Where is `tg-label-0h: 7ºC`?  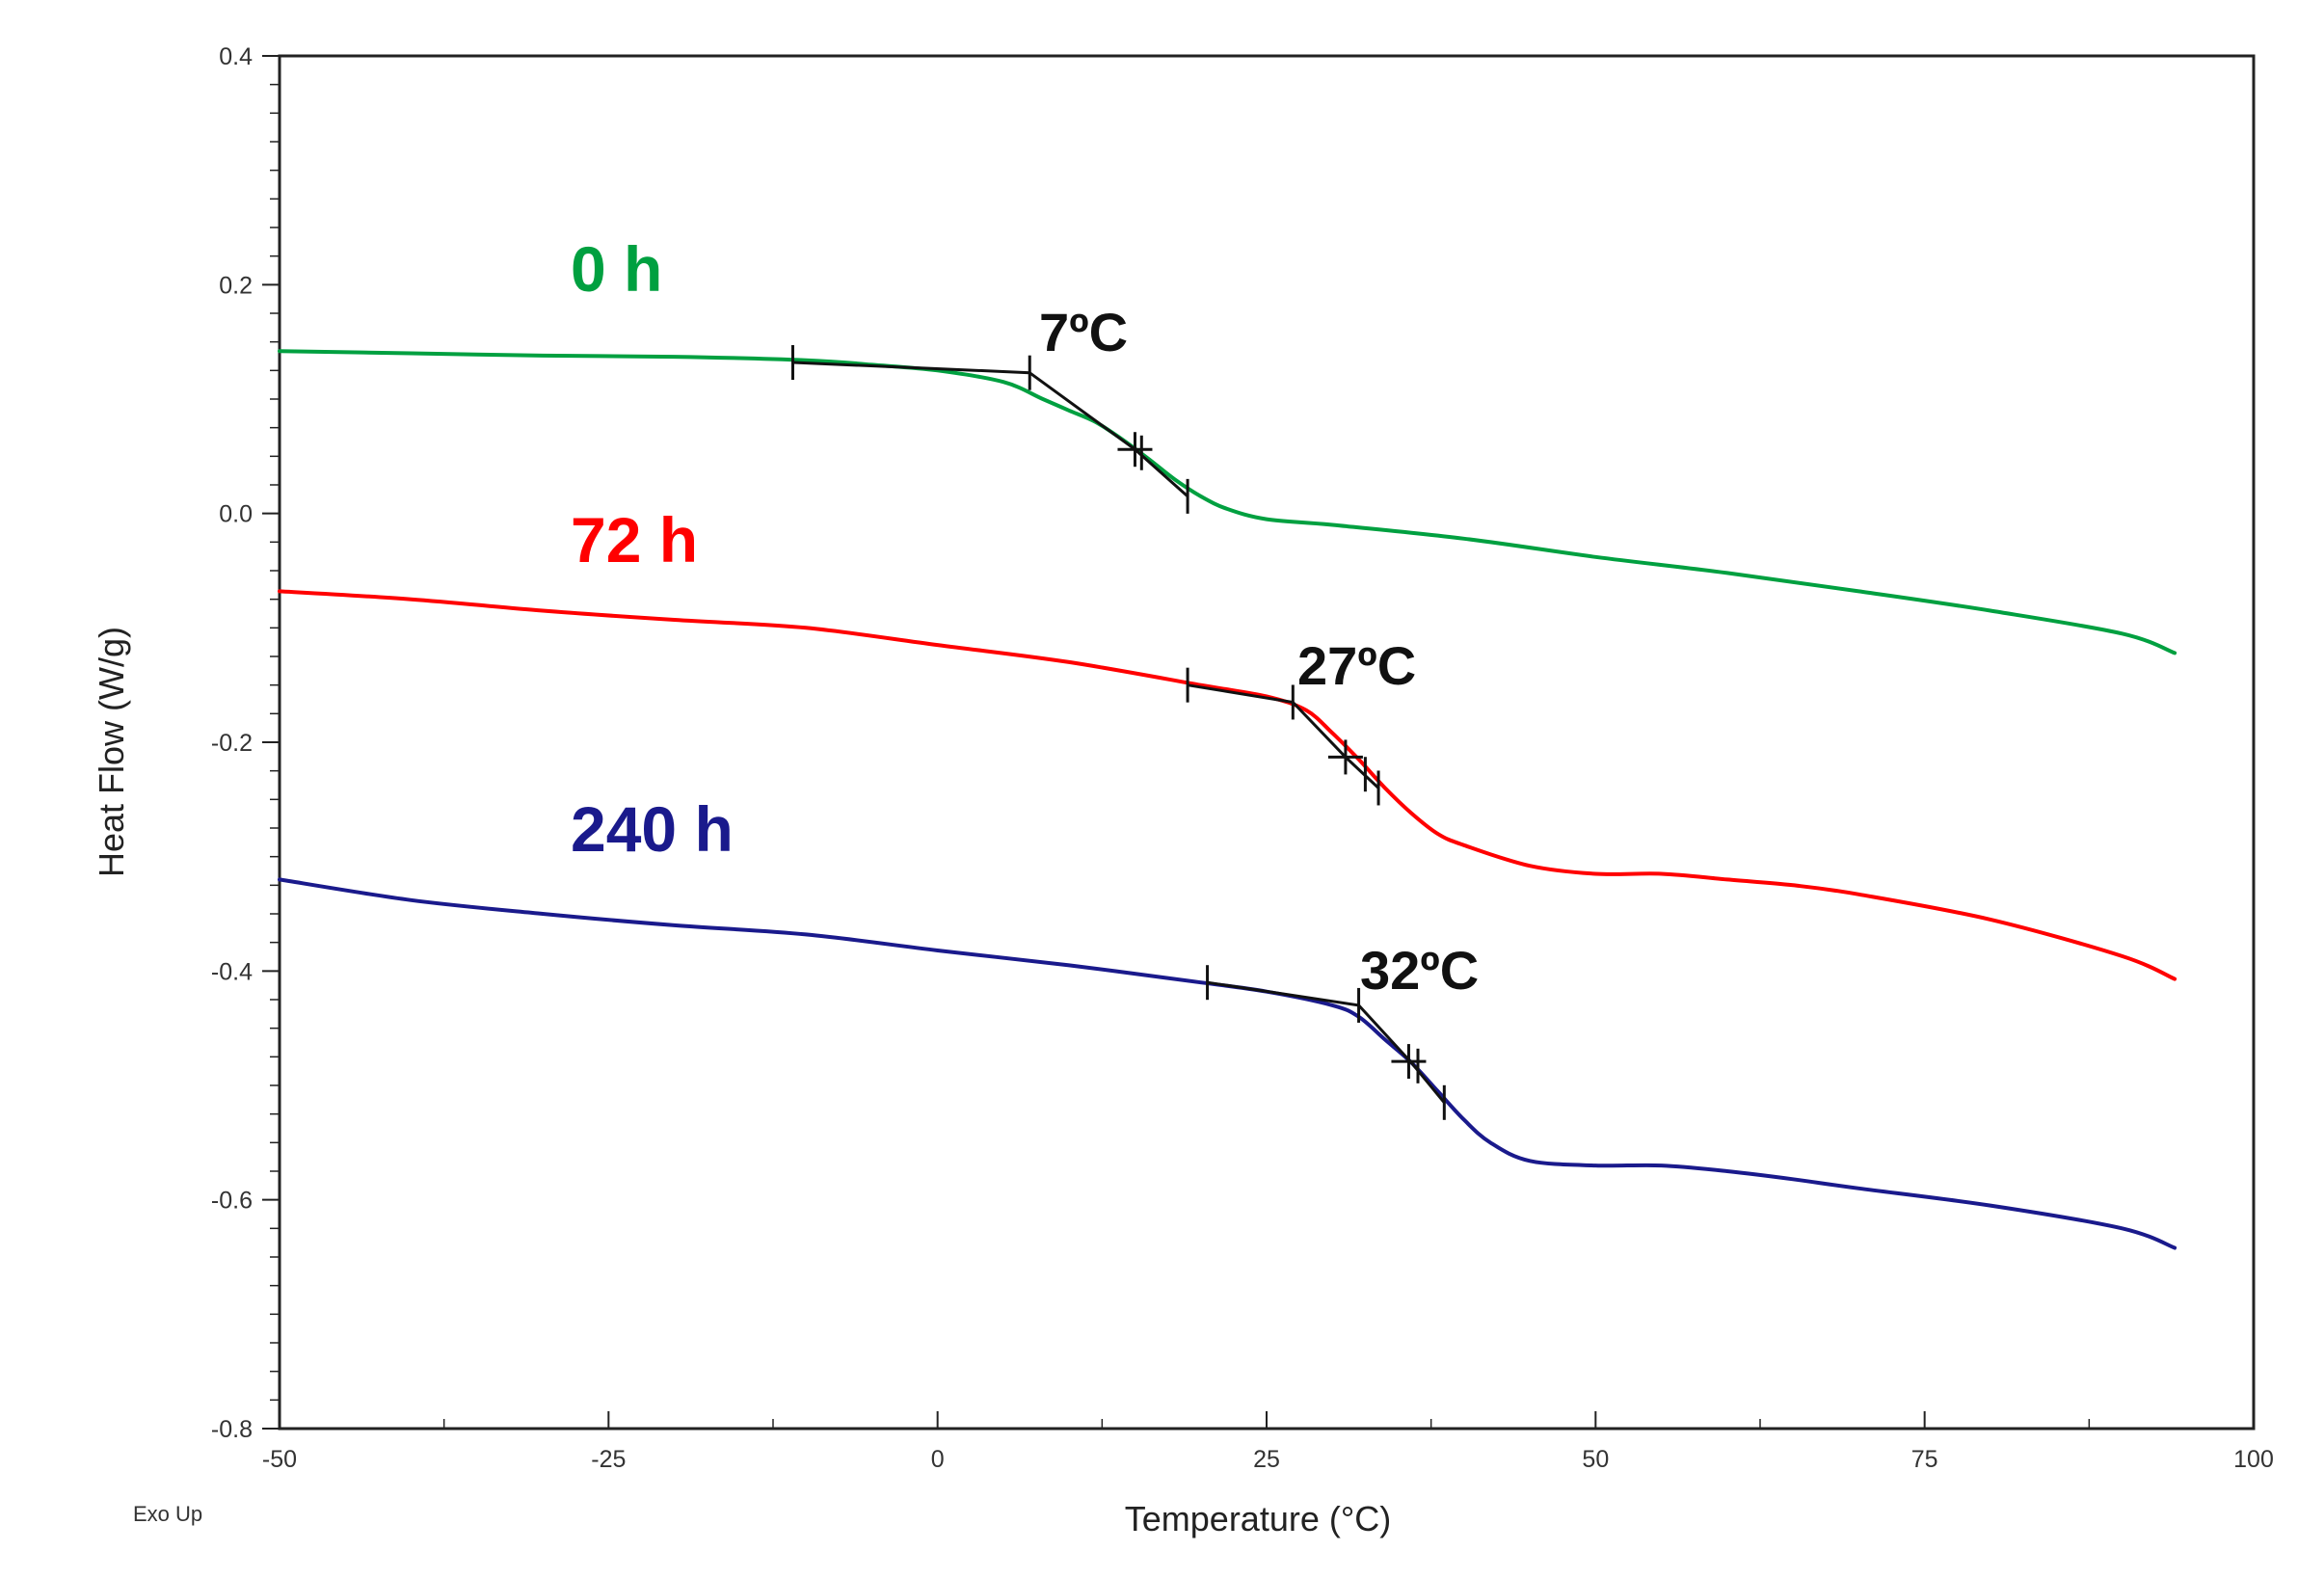
tg-label-0h: 7ºC is located at coordinates (1083, 332).